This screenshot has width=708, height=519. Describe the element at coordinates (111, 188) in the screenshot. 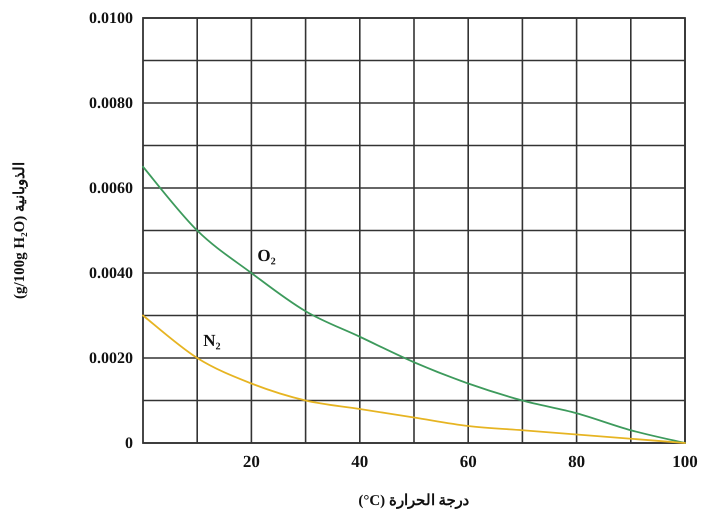

I see `y-tick-label: 0.0060` at that location.